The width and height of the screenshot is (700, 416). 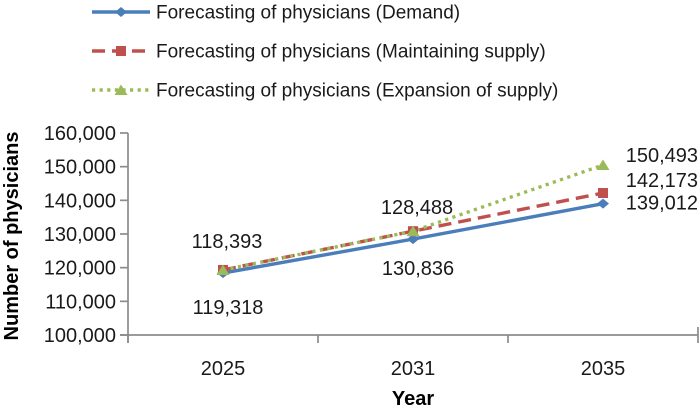 I want to click on y-tick-label-150000: 150,000, so click(x=80, y=168).